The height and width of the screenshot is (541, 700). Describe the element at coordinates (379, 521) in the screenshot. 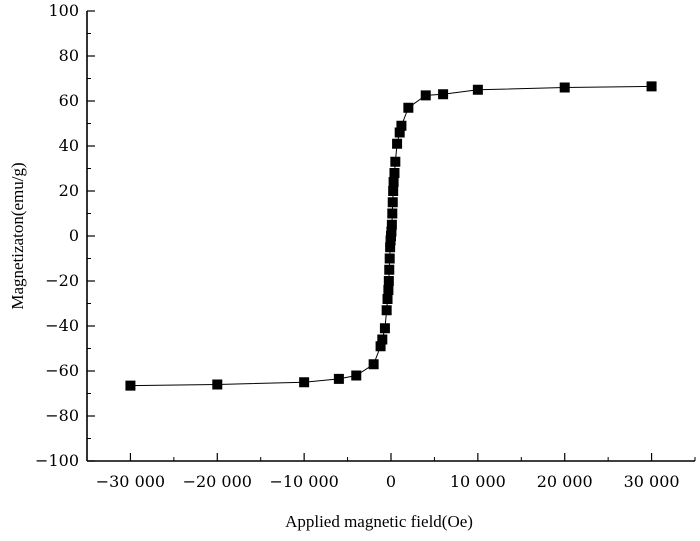

I see `x-axis-label: Applied magnetic field(Oe)` at that location.